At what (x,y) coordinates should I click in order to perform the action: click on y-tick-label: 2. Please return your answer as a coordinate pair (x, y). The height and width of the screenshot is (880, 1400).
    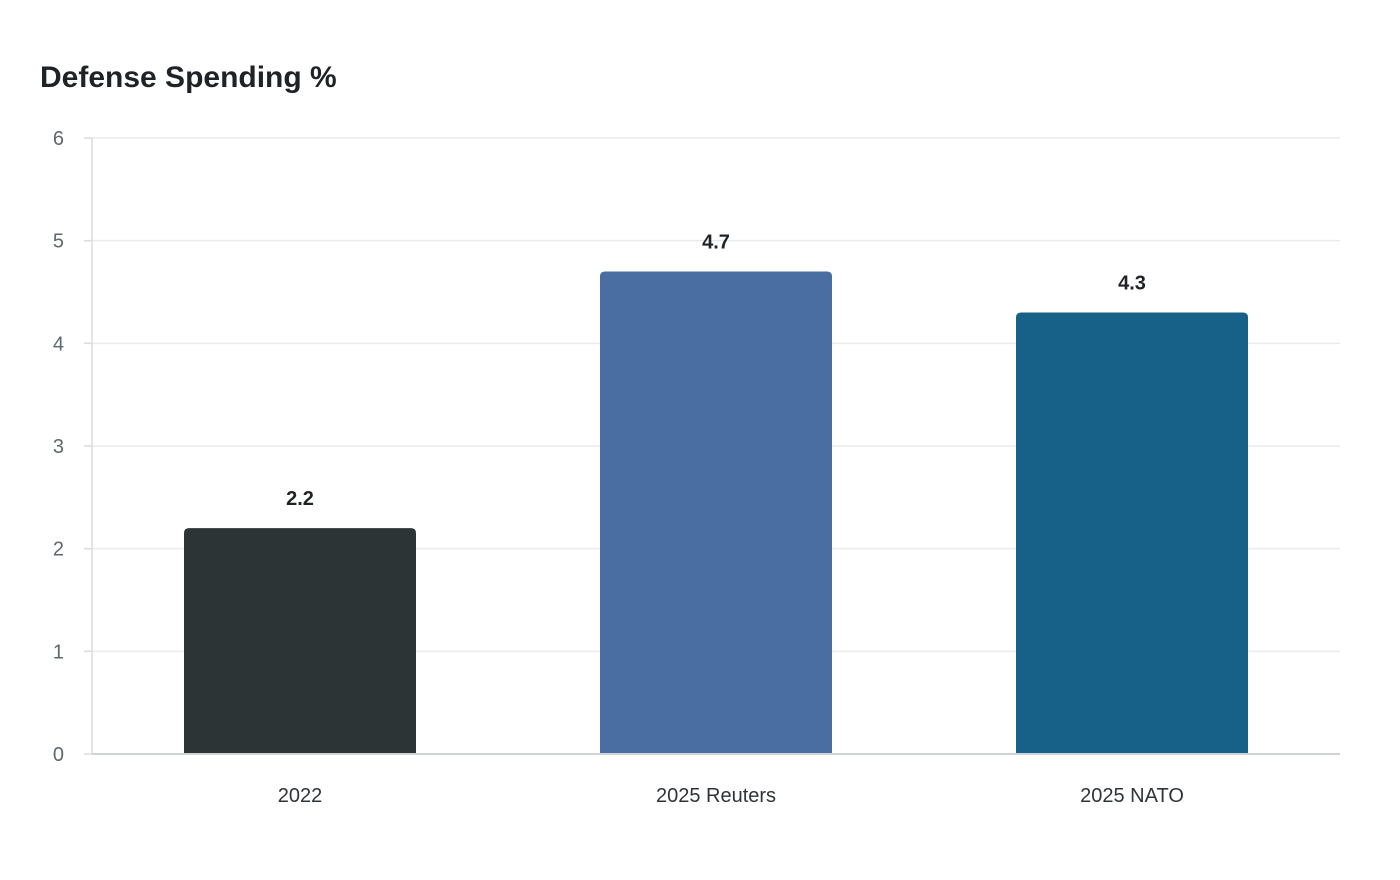
    Looking at the image, I should click on (58, 550).